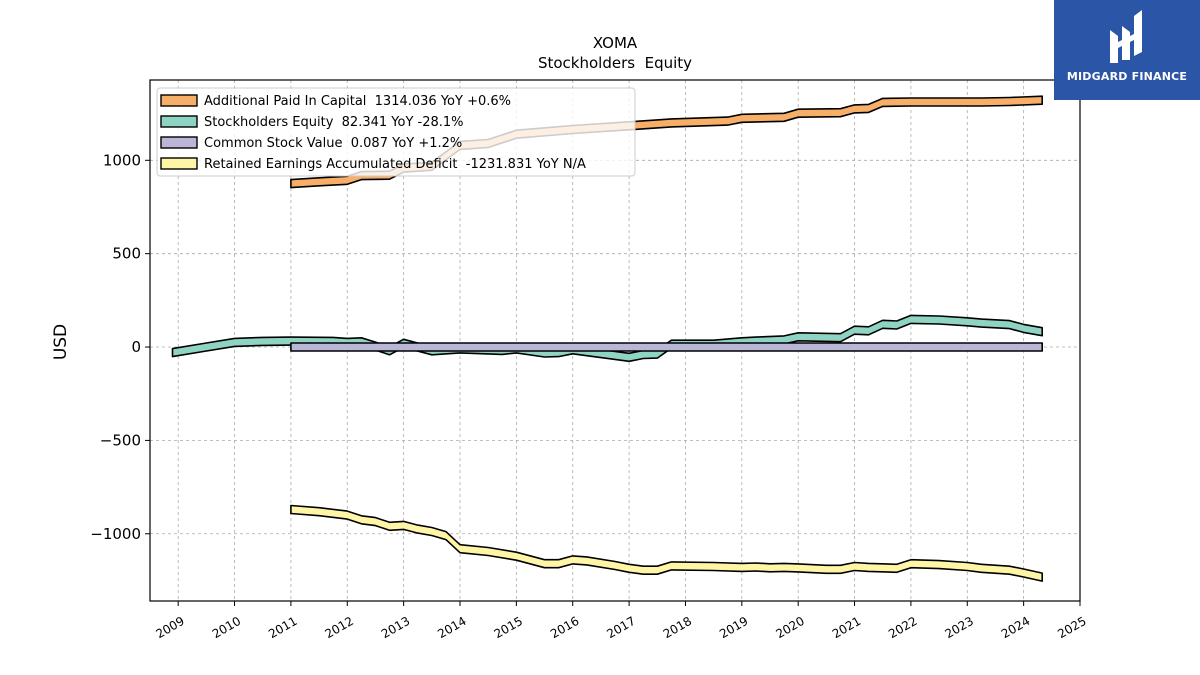 The width and height of the screenshot is (1200, 675). Describe the element at coordinates (789, 627) in the screenshot. I see `x-tick-label: 2020` at that location.